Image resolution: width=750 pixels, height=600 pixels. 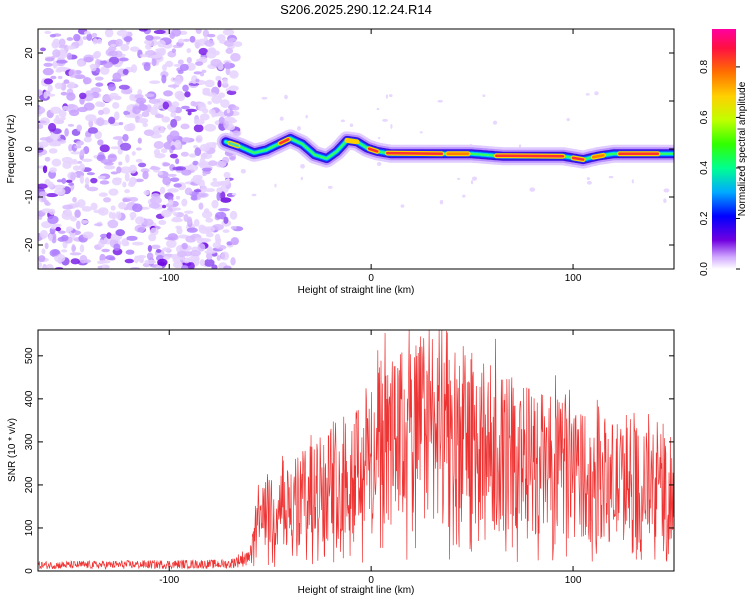 What do you see at coordinates (704, 67) in the screenshot?
I see `colorbar-tick-label: 0.8` at bounding box center [704, 67].